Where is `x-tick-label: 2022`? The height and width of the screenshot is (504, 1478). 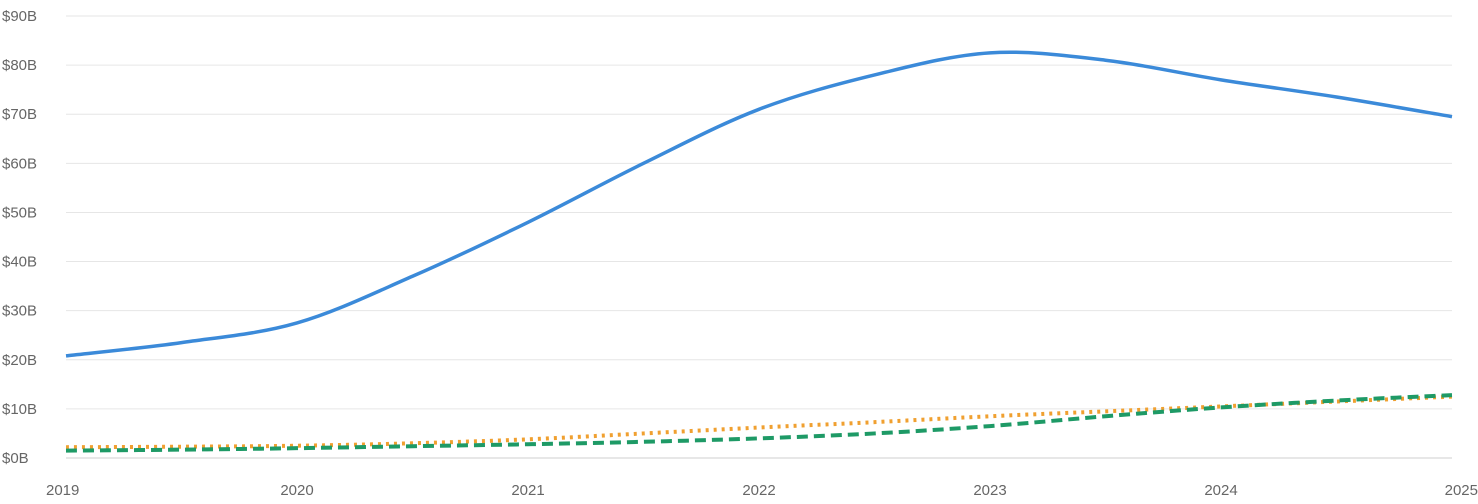 x-tick-label: 2022 is located at coordinates (758, 490).